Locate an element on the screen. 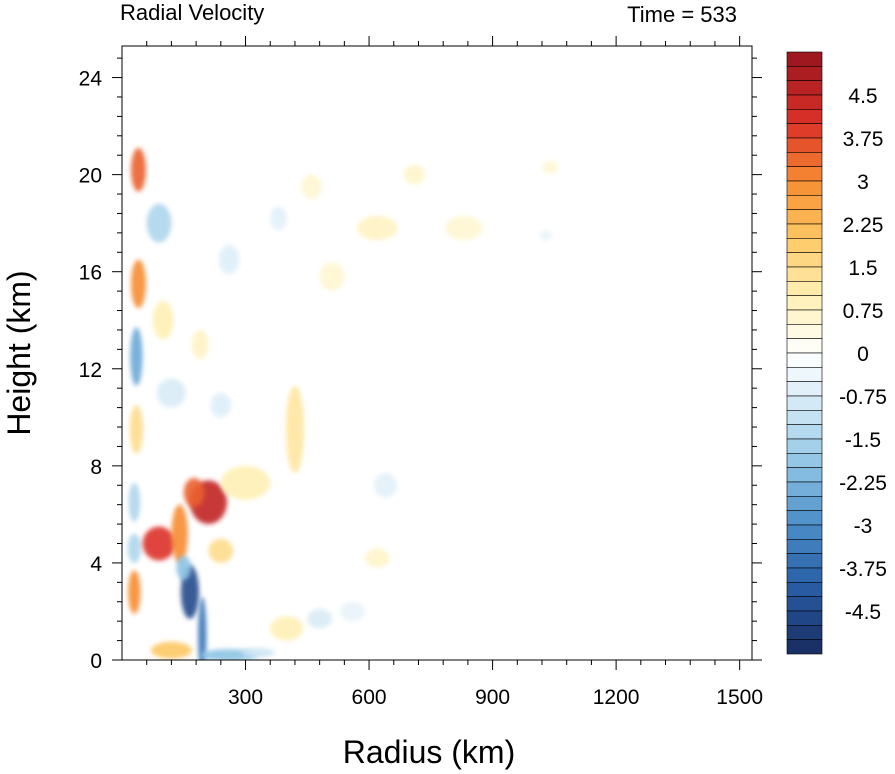 This screenshot has height=774, width=895. colorbar-label: -3.75 is located at coordinates (863, 569).